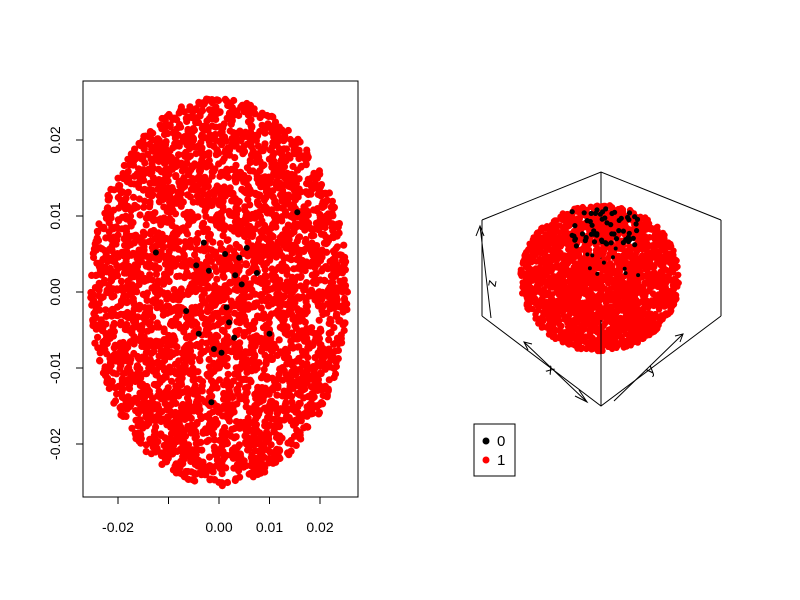 This screenshot has height=600, width=800. What do you see at coordinates (598, 289) in the screenshot?
I see `scatter-plot-3d: z x y` at bounding box center [598, 289].